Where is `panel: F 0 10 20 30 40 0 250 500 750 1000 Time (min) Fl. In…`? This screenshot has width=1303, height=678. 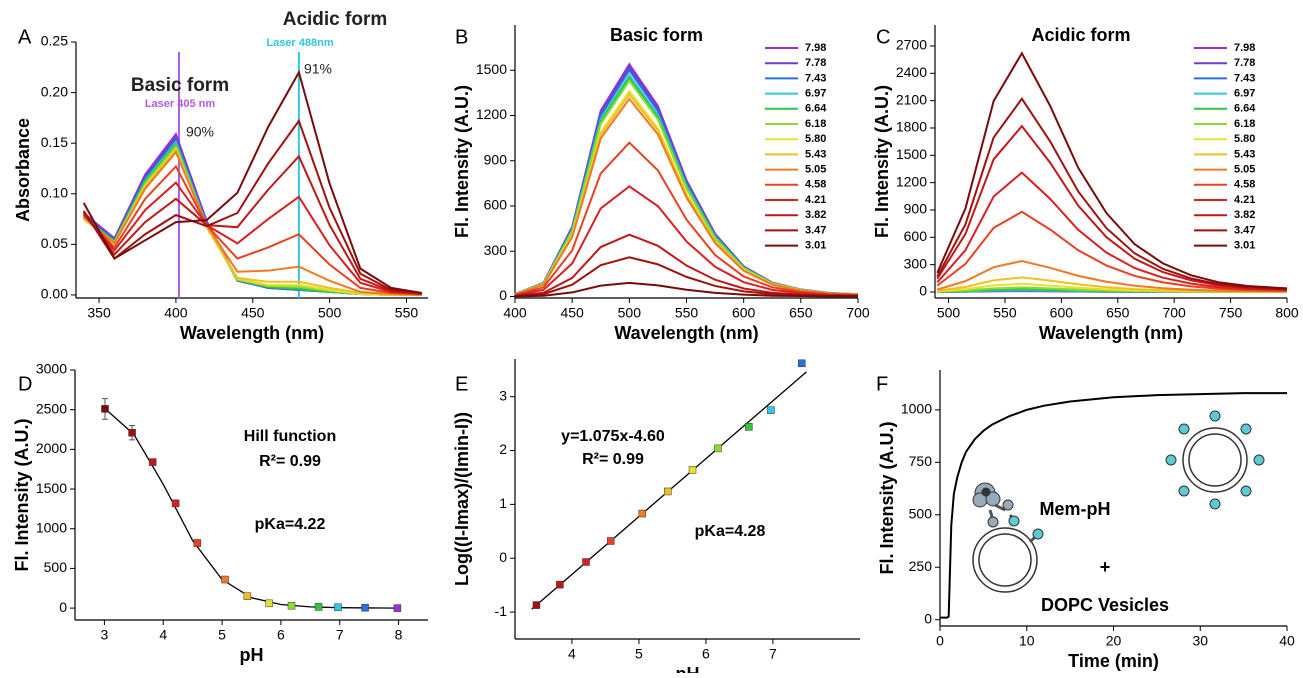
panel: F 0 10 20 30 40 0 250 500 750 1000 Time (min) Fl. In… is located at coordinates (1085, 520).